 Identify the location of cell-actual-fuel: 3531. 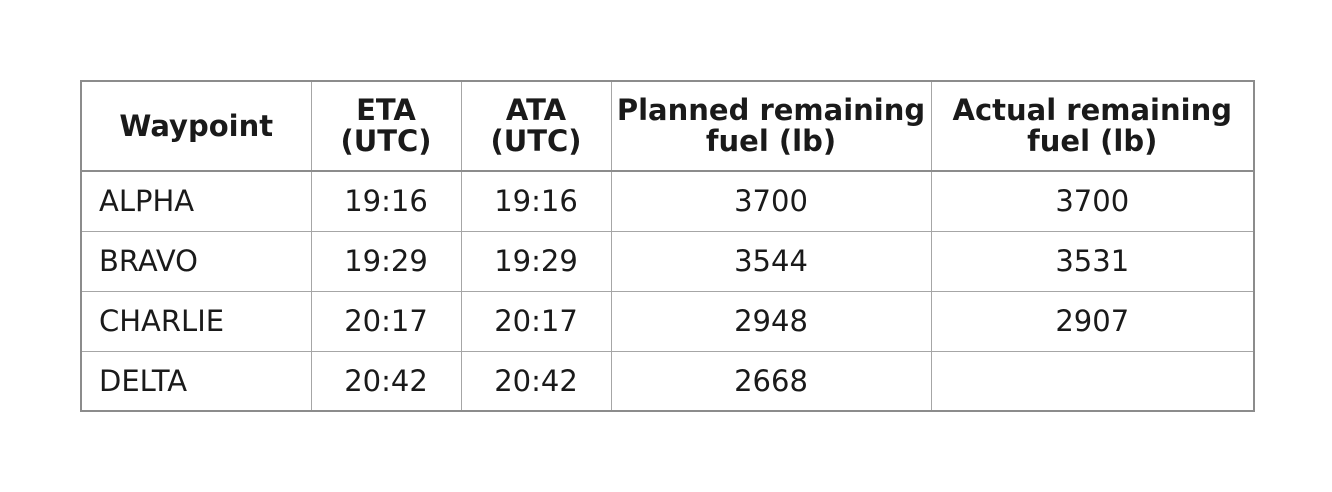
(1092, 261).